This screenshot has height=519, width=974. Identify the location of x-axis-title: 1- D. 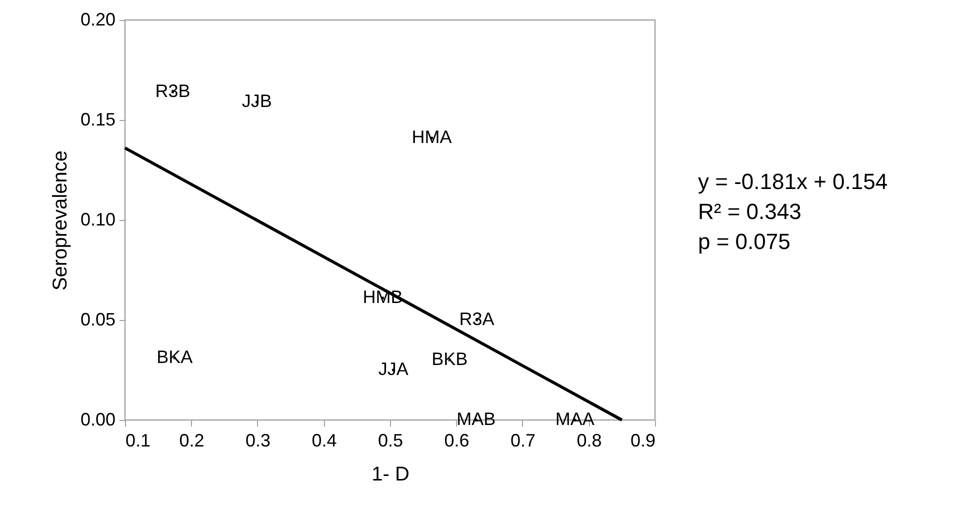
(391, 475).